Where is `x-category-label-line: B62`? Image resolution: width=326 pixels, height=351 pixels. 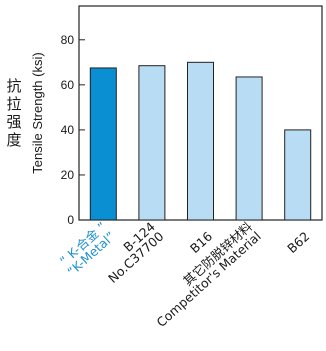
x-category-label-line: B62 is located at coordinates (298, 243).